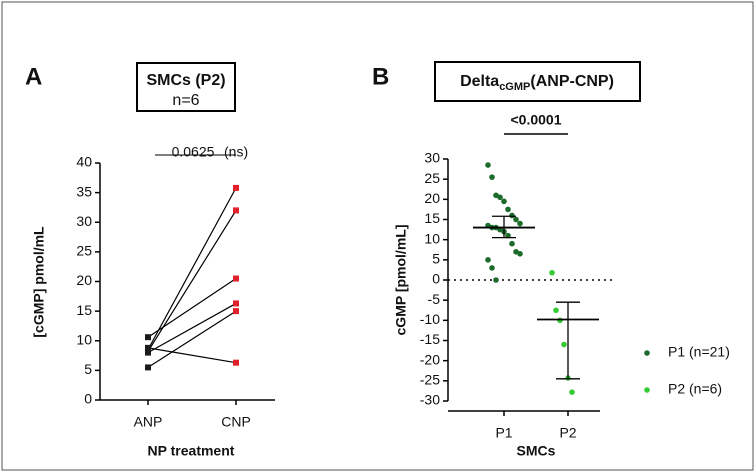  What do you see at coordinates (84, 191) in the screenshot?
I see `y-tick-label: 35` at bounding box center [84, 191].